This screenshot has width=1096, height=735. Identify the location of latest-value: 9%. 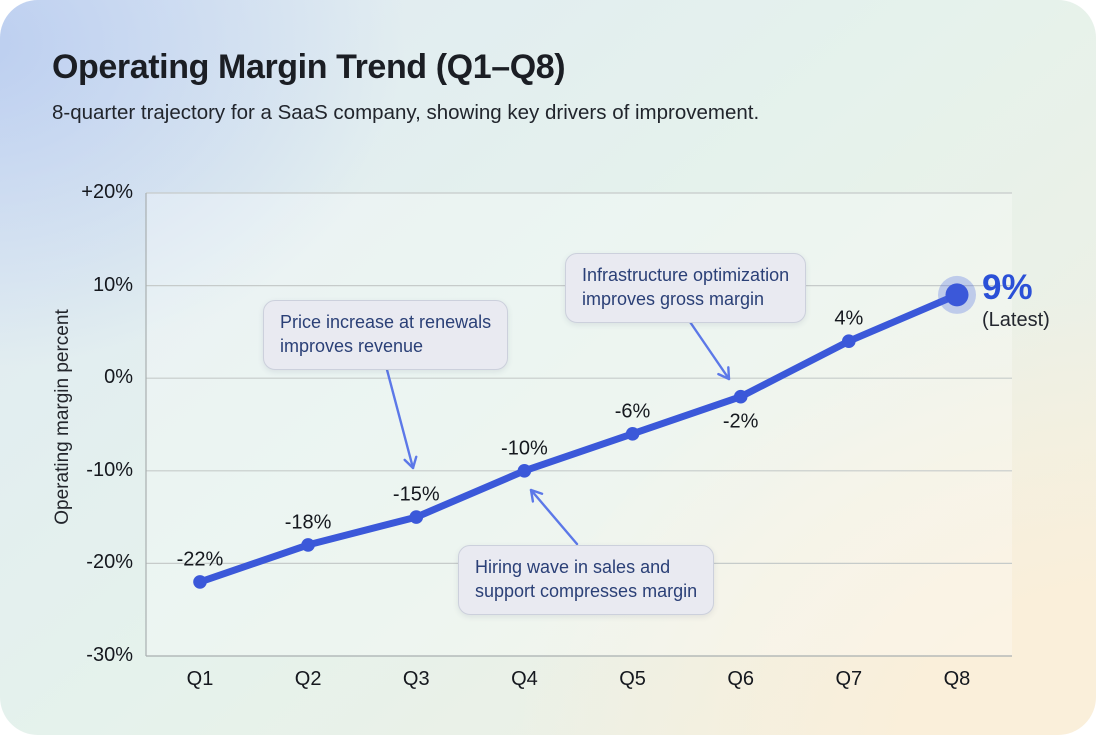
(1007, 287).